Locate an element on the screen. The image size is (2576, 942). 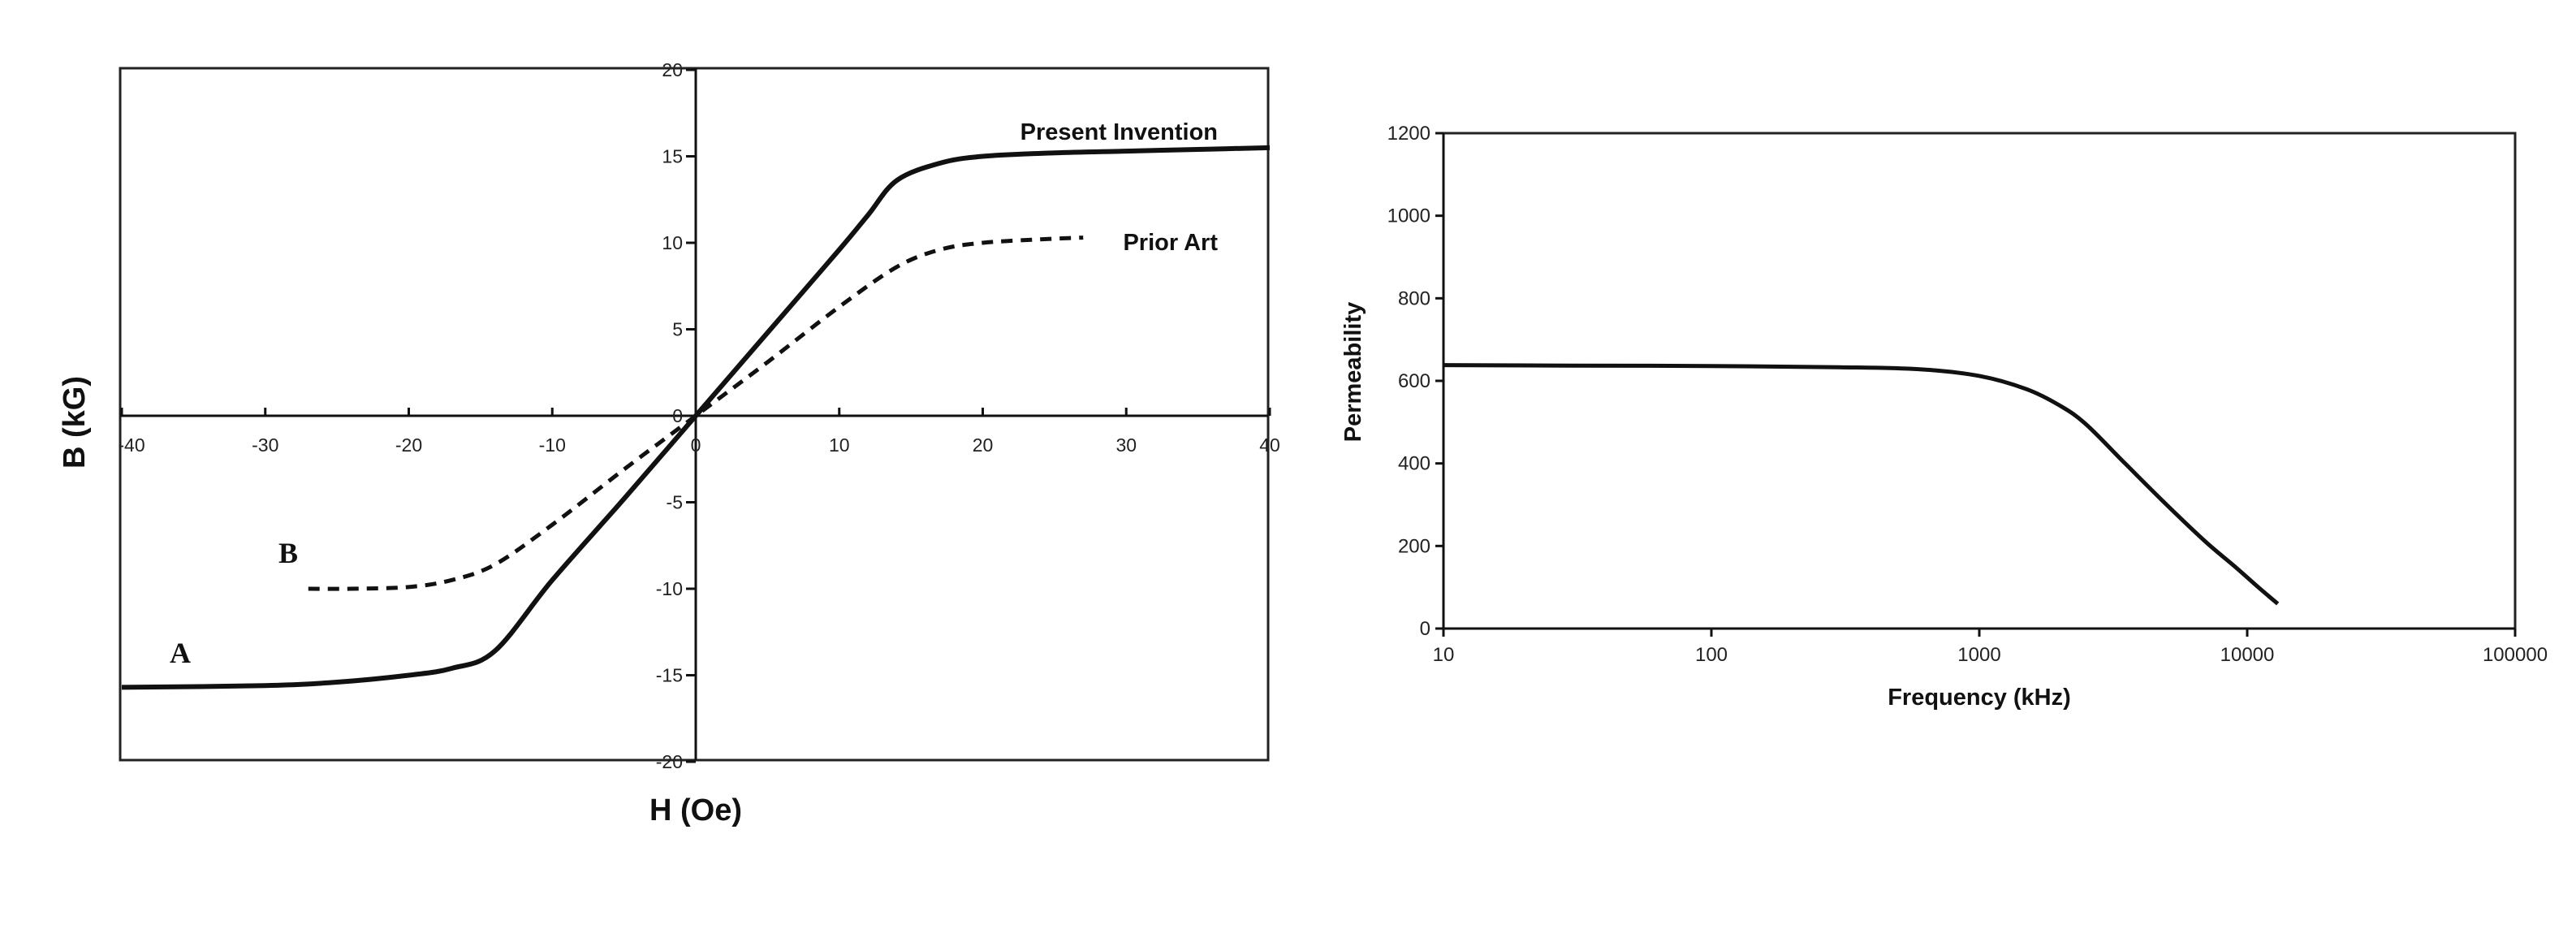
x-tick-label: 0 is located at coordinates (696, 445).